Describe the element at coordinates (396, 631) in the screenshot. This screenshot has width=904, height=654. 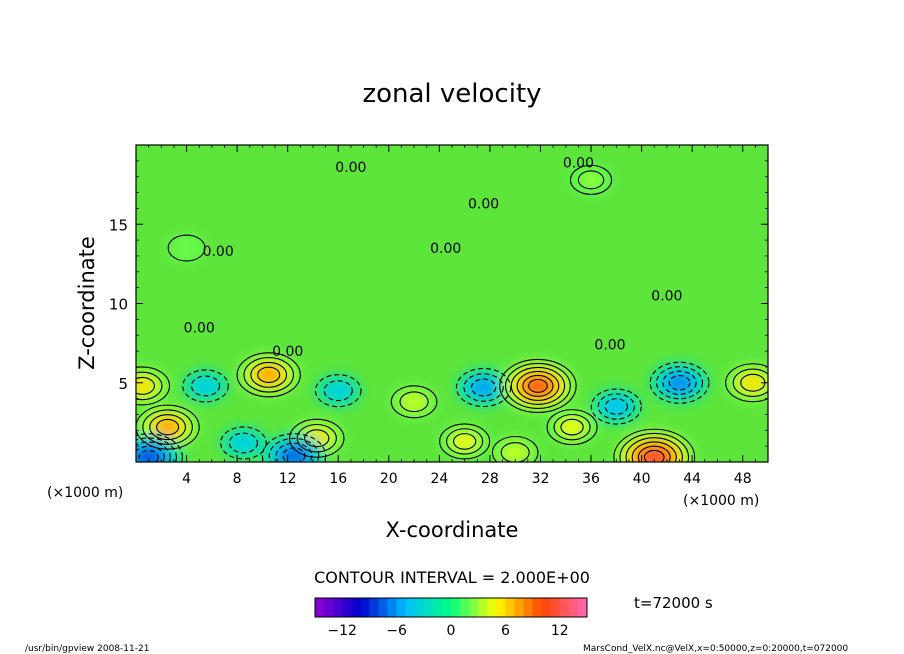
I see `colorbar-tick-label: −6` at that location.